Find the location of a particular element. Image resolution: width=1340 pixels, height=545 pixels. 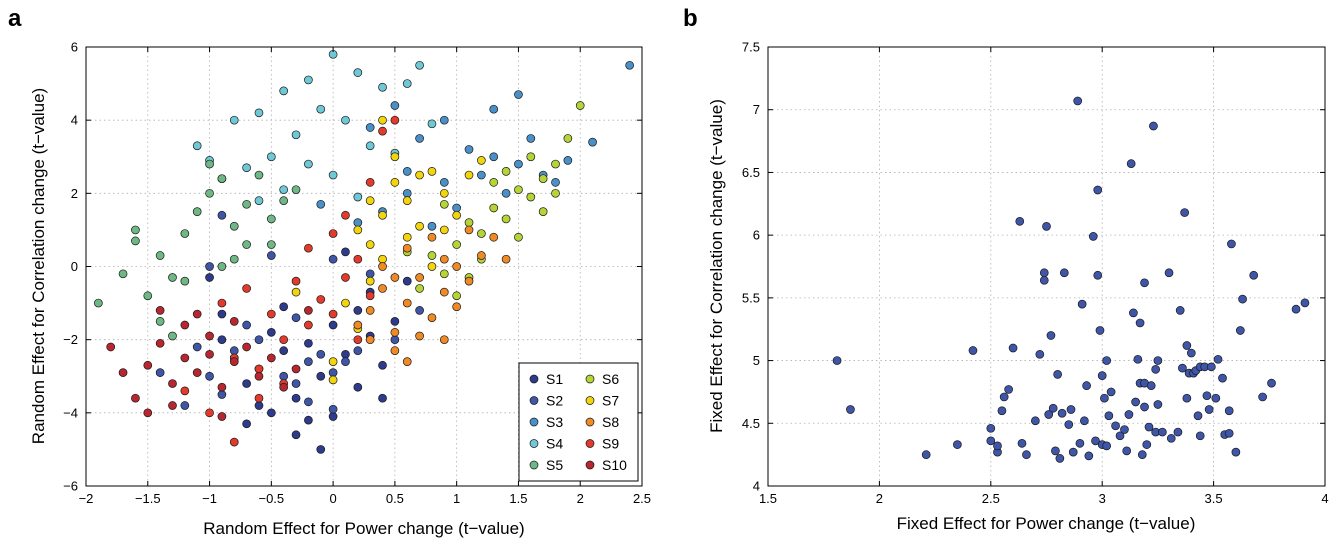

a-legend-label-s2: S2 is located at coordinates (554, 401).